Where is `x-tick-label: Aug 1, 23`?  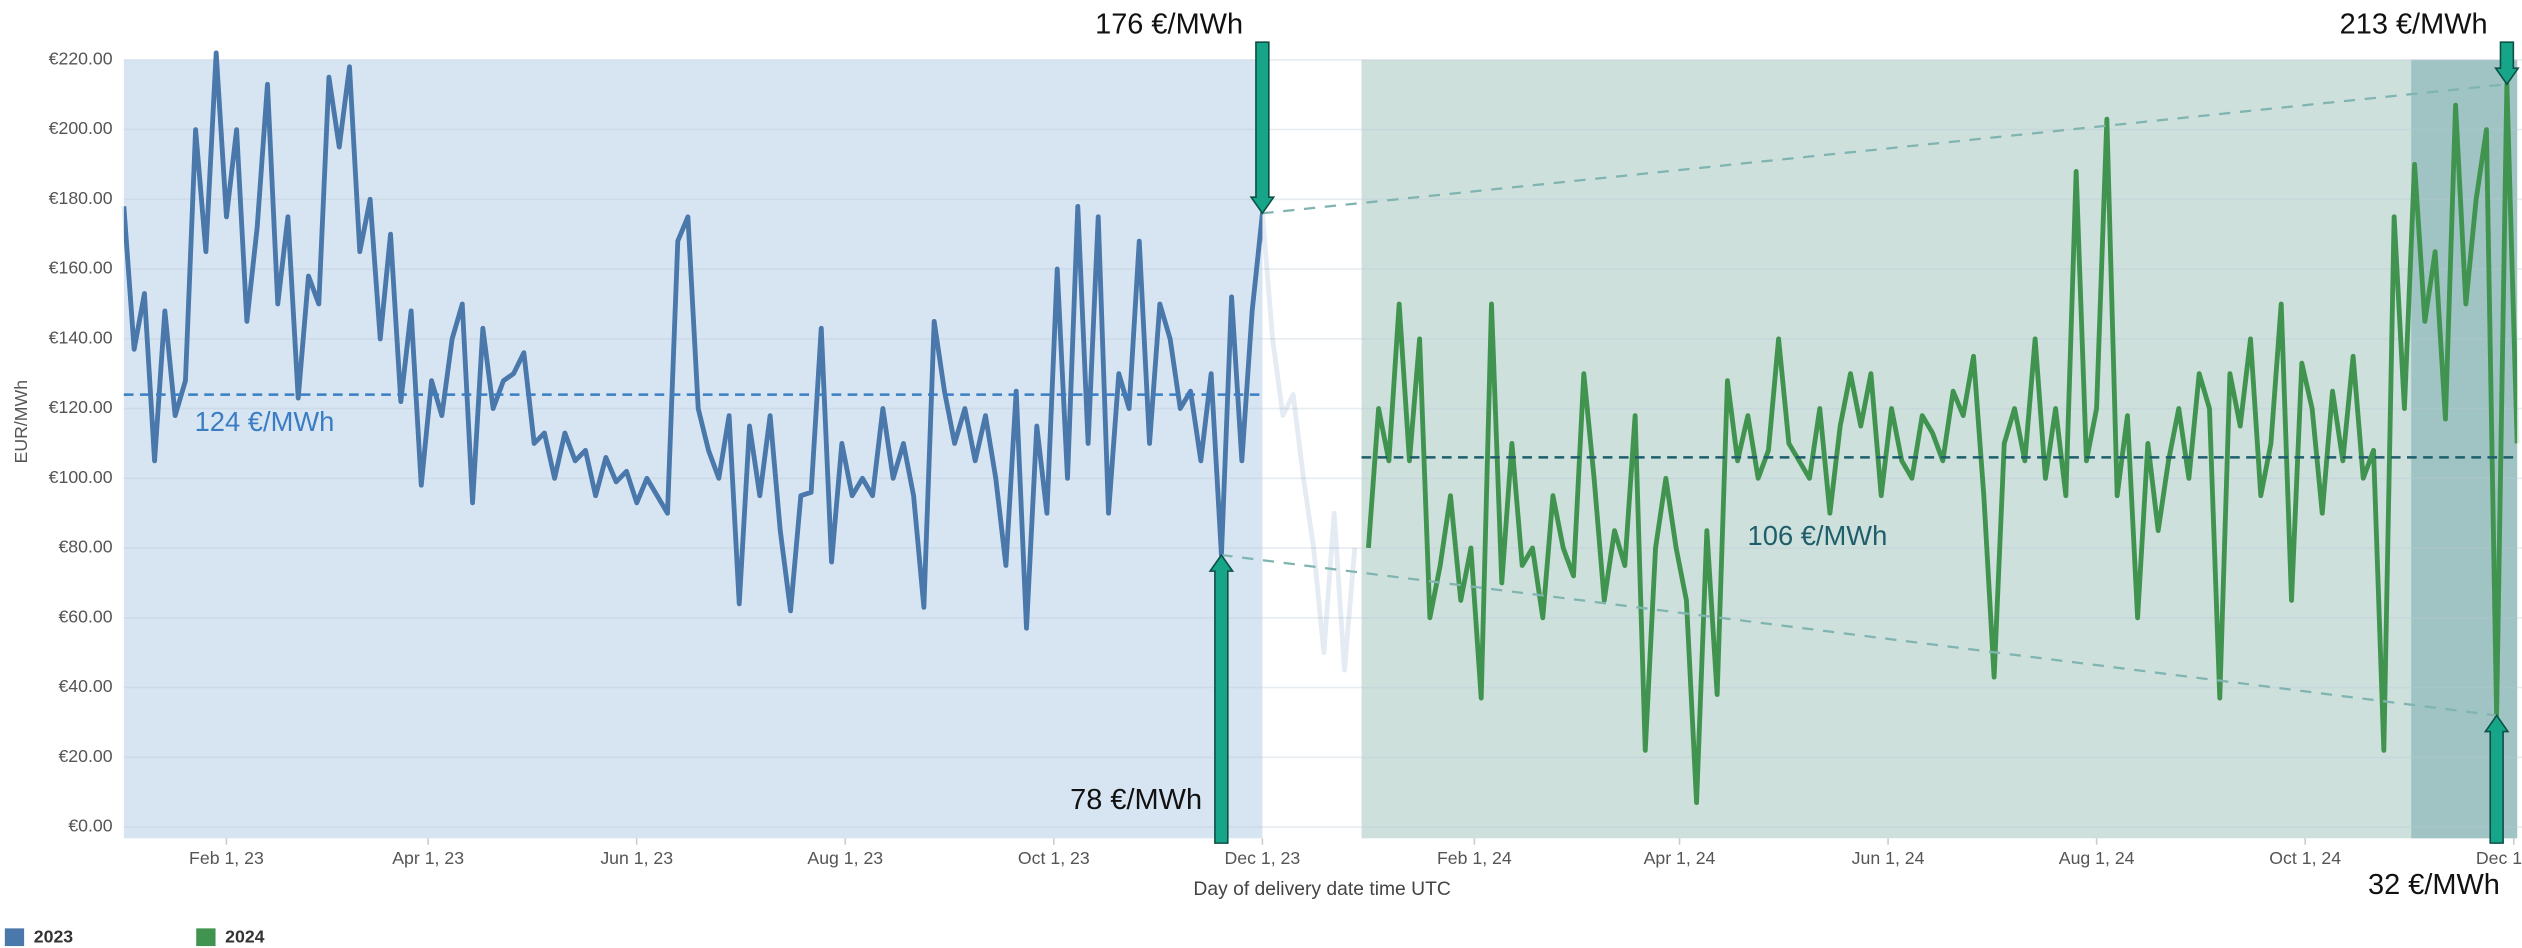
x-tick-label: Aug 1, 23 is located at coordinates (845, 858).